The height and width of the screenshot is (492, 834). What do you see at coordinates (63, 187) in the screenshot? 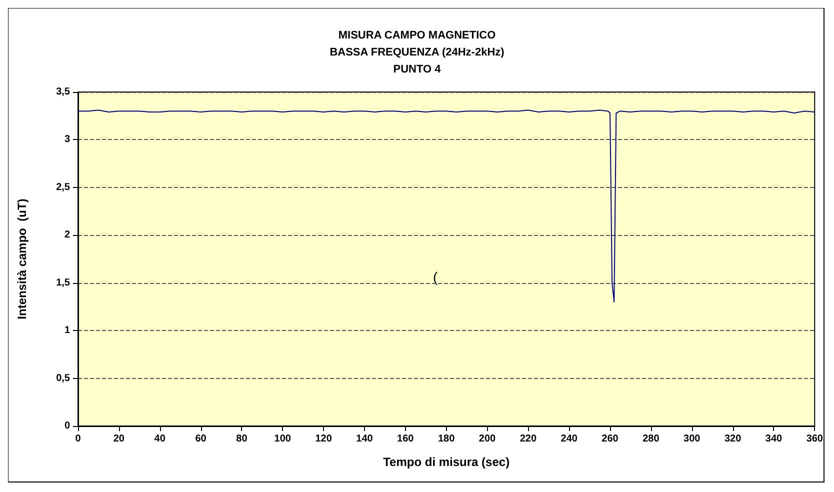
I see `y-tick-label: 2,5` at bounding box center [63, 187].